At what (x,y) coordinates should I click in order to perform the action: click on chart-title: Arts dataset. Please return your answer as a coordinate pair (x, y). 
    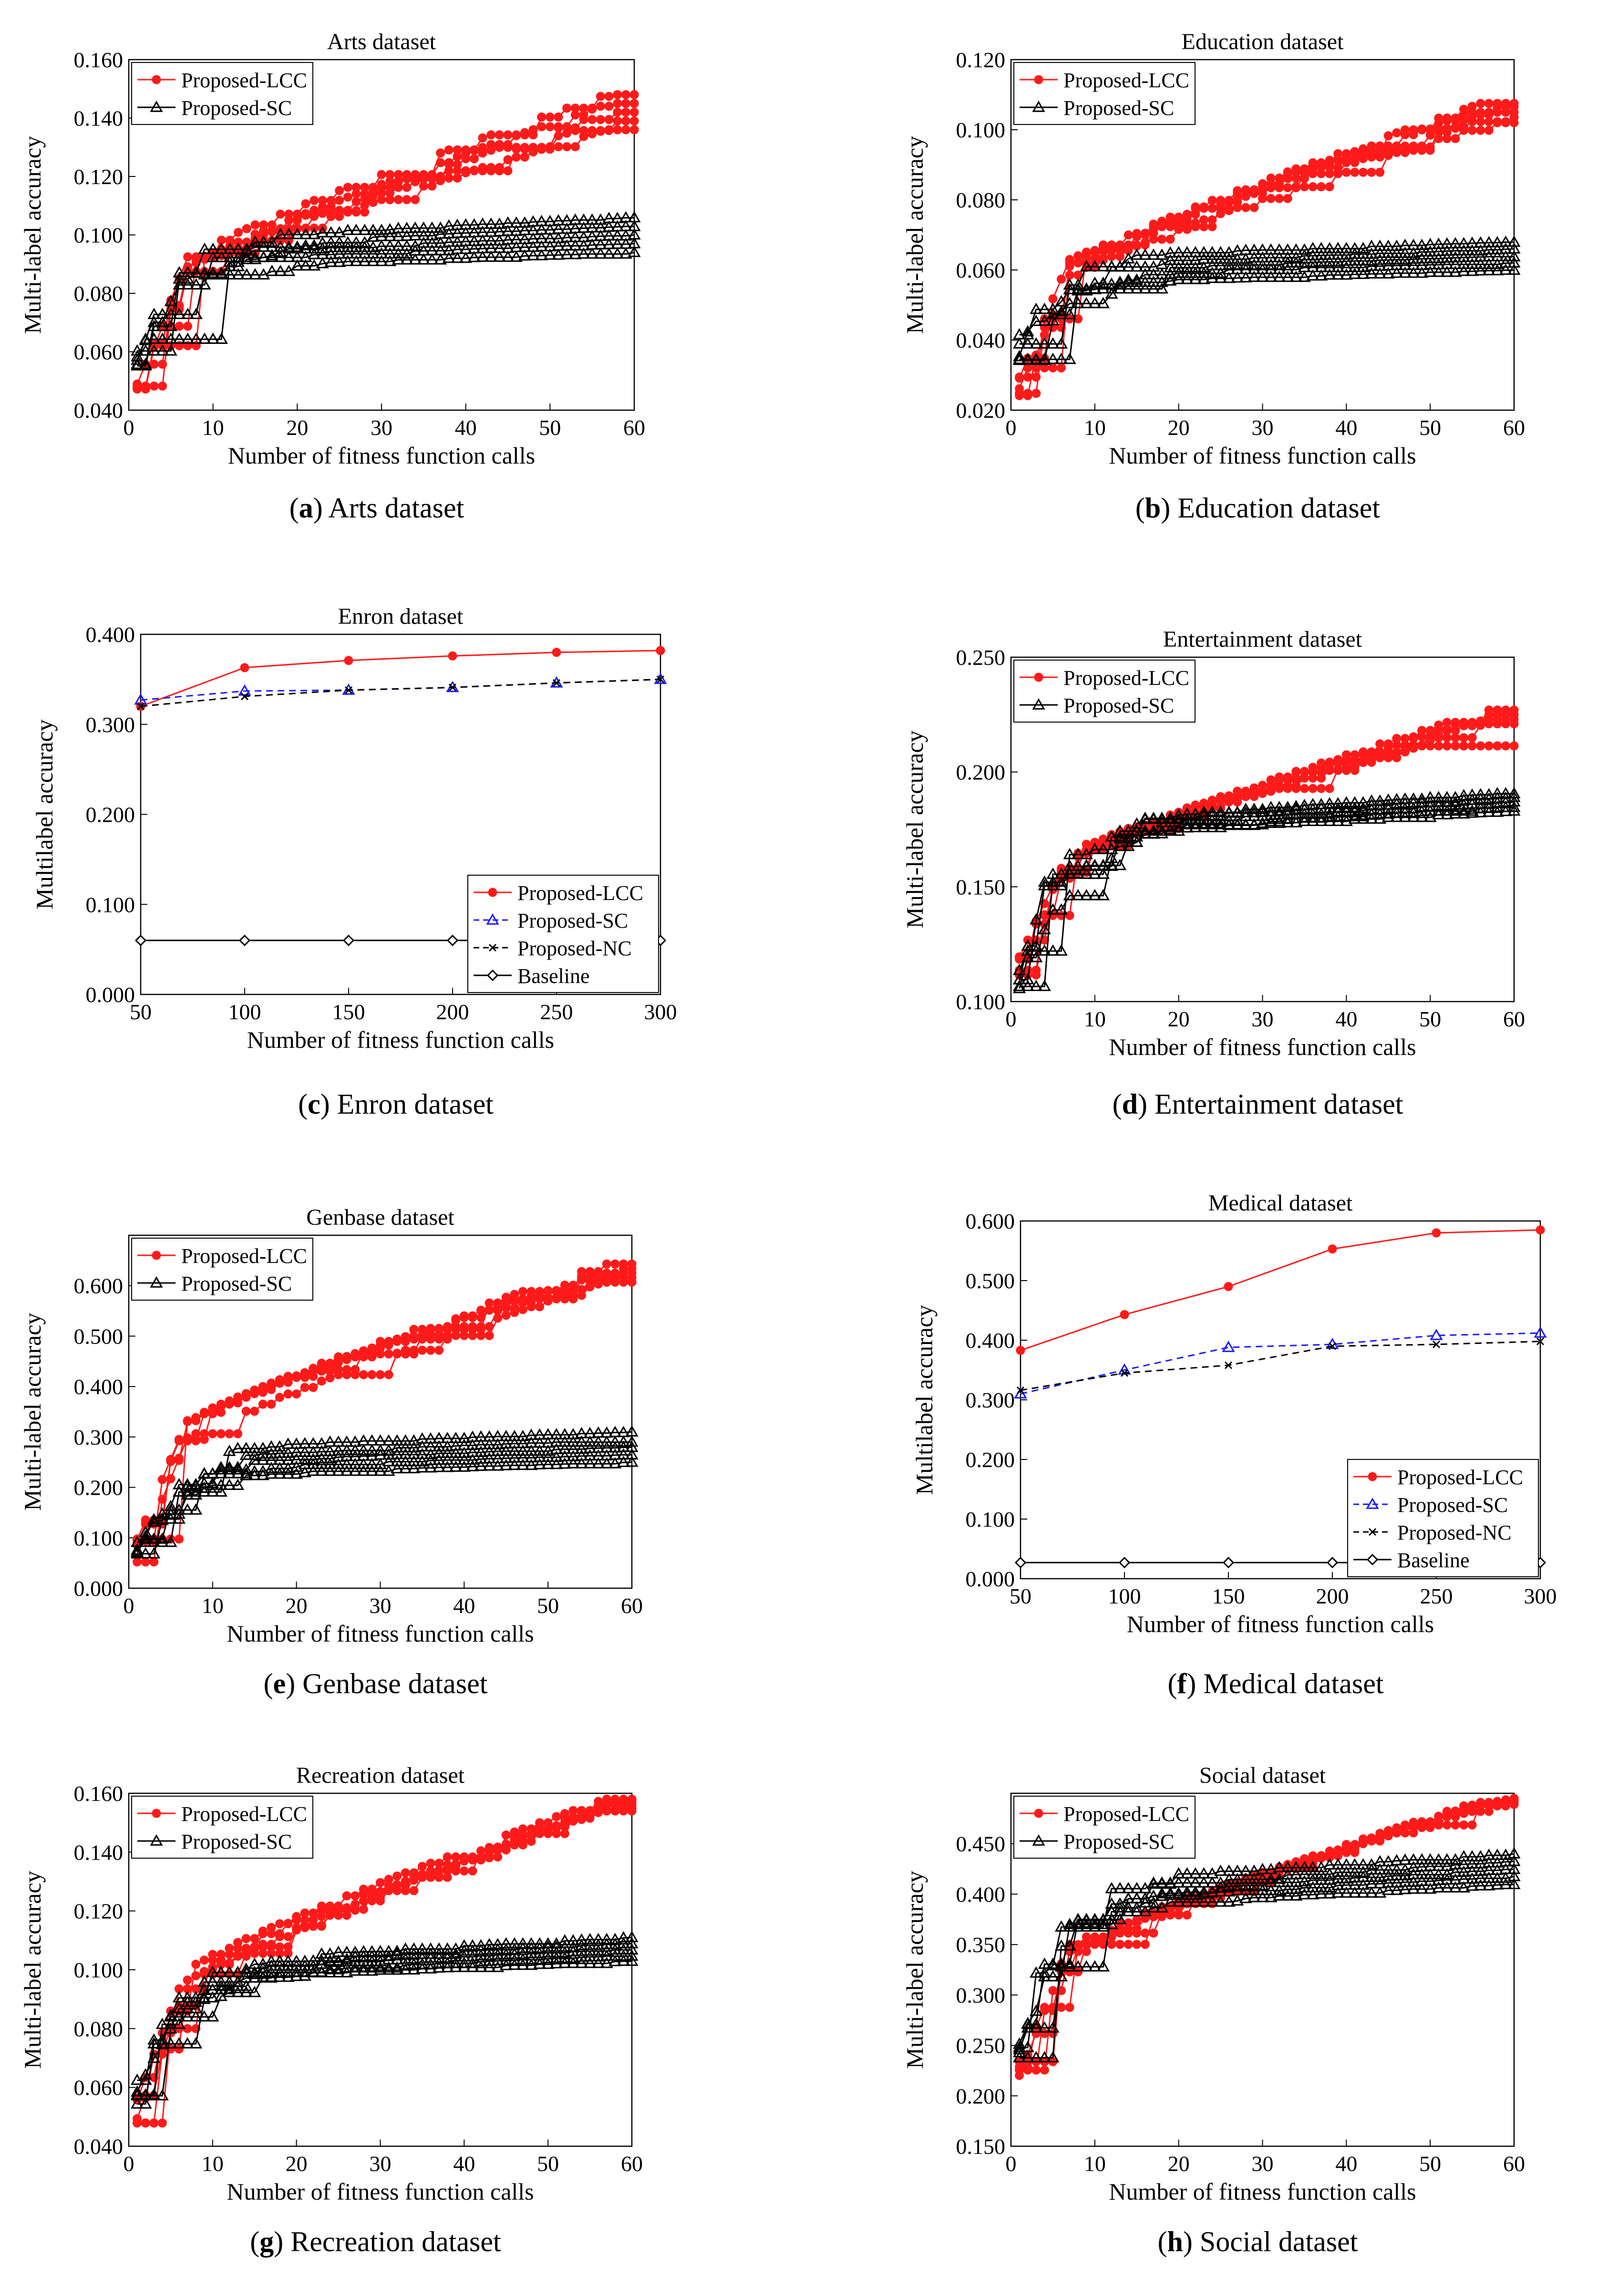
    Looking at the image, I should click on (381, 41).